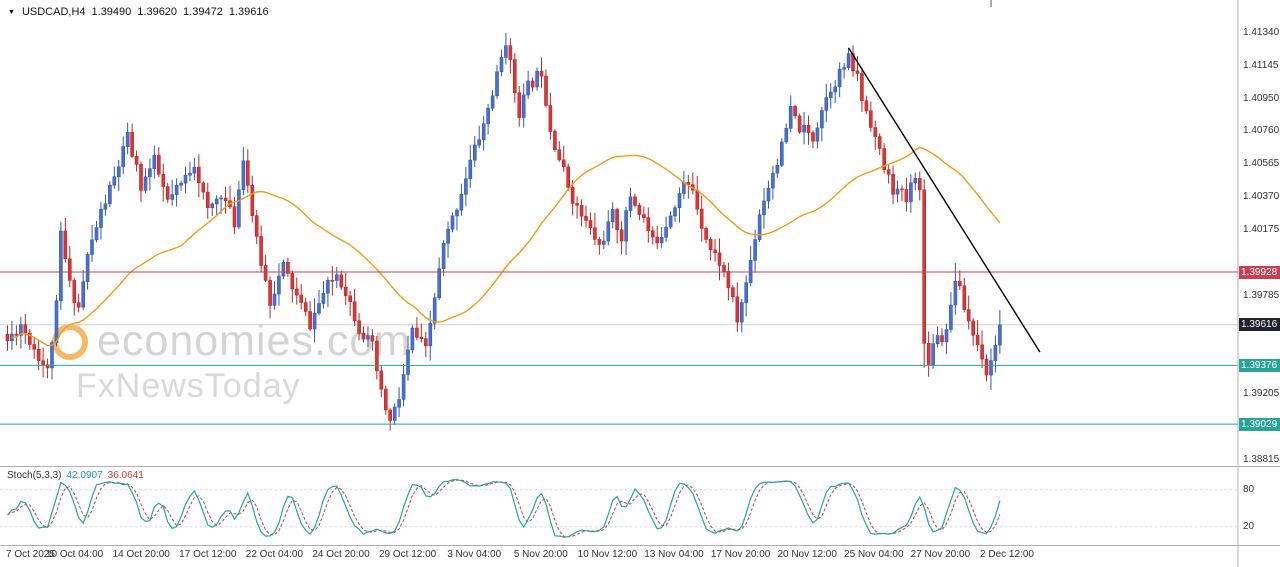 The height and width of the screenshot is (567, 1280). What do you see at coordinates (11, 12) in the screenshot?
I see `symbol-dropdown-icon: ▼` at bounding box center [11, 12].